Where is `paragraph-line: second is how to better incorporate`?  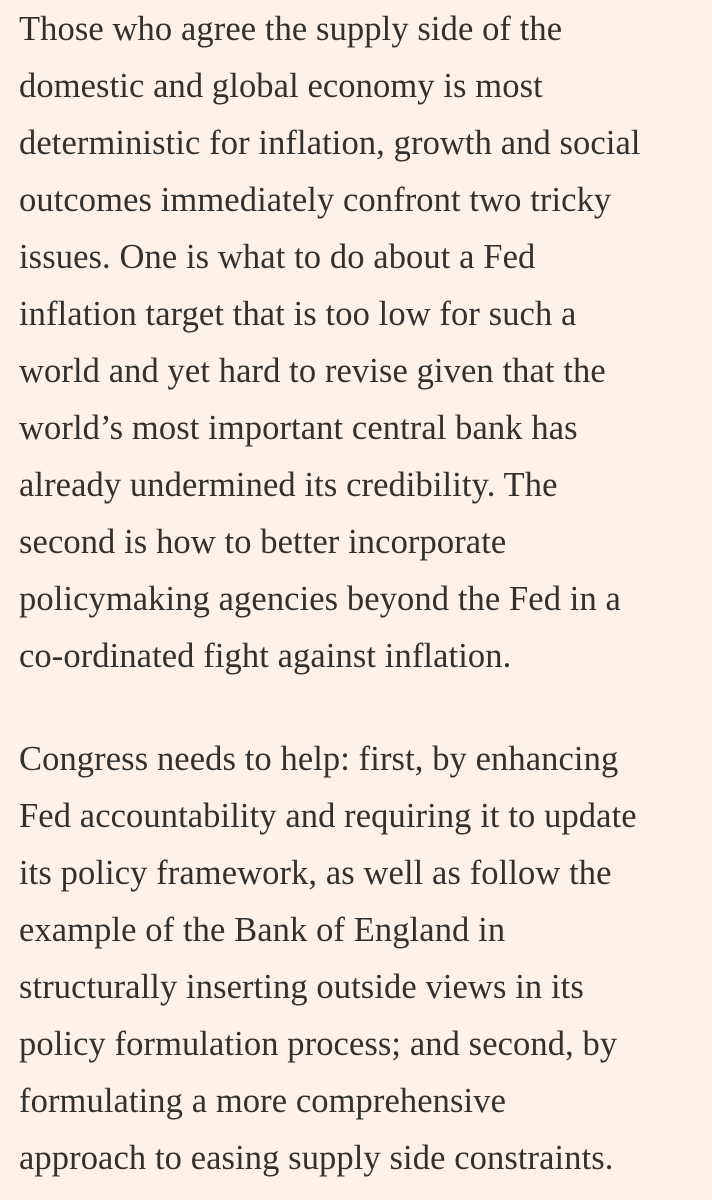 paragraph-line: second is how to better incorporate is located at coordinates (263, 542).